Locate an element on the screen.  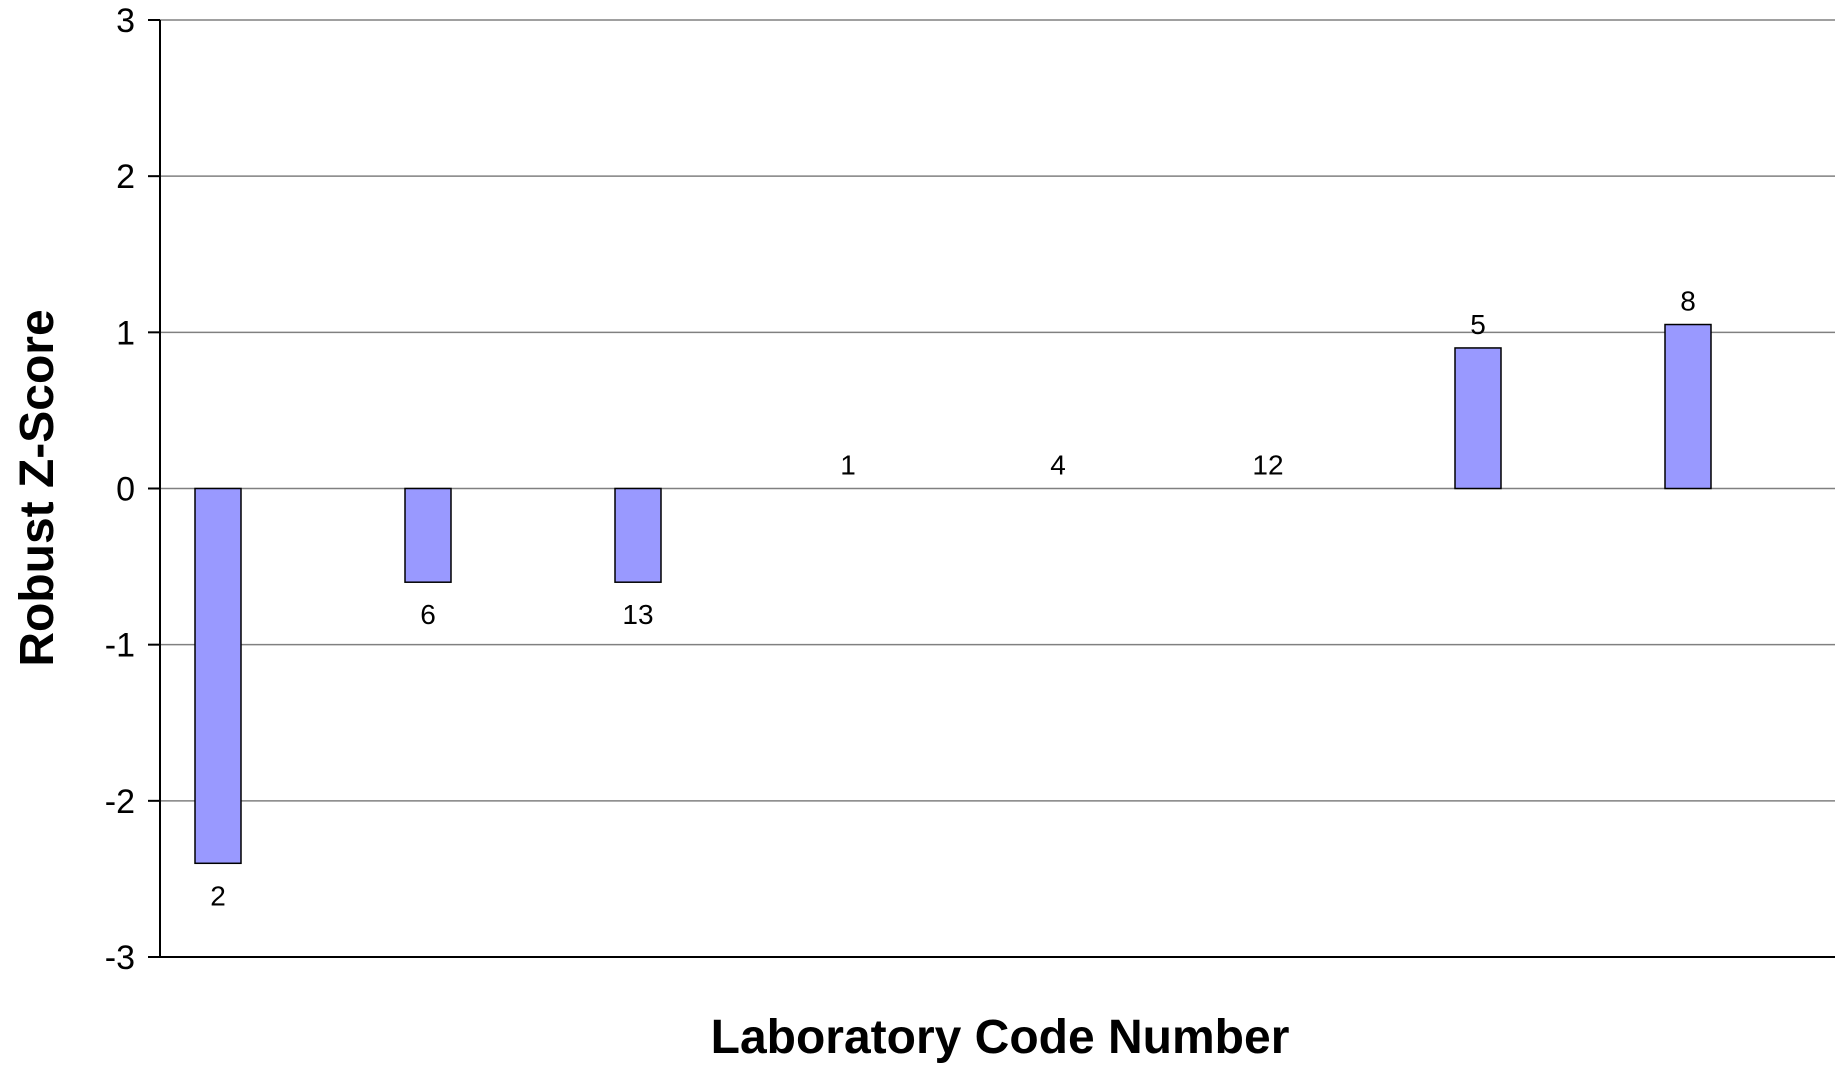
bar-label-4: 4 is located at coordinates (1058, 465).